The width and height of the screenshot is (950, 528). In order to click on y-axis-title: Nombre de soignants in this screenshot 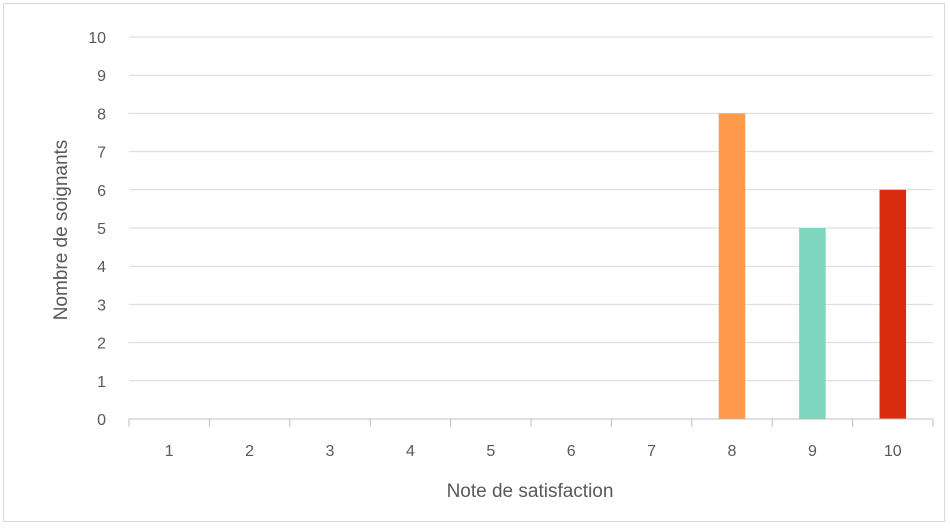, I will do `click(61, 230)`.